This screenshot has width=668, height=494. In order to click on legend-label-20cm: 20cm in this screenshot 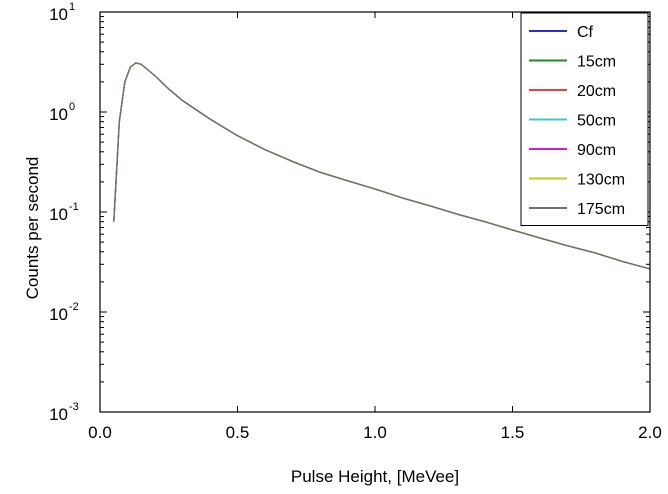, I will do `click(596, 91)`.